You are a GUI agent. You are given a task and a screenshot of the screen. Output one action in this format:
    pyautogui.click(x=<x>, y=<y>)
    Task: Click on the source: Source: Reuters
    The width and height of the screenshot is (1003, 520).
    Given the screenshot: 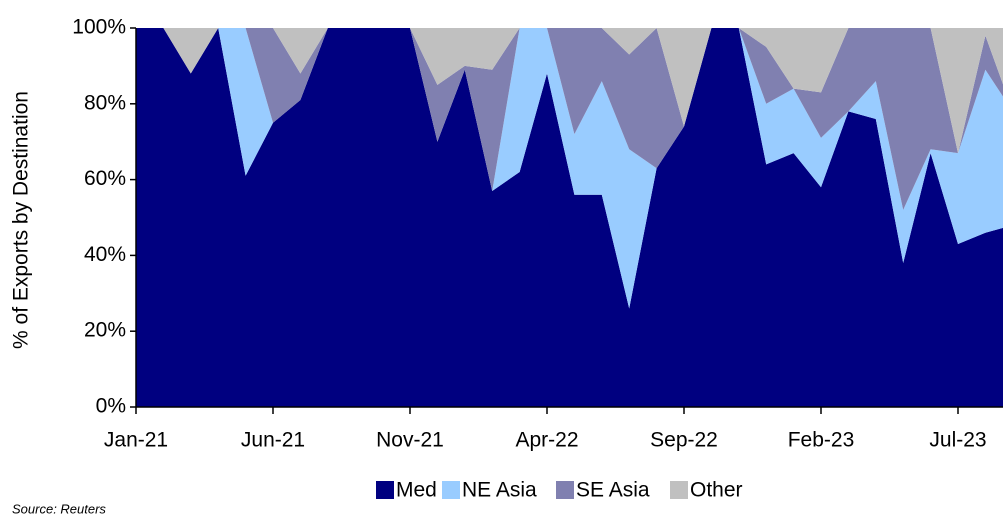 What is the action you would take?
    pyautogui.click(x=59, y=508)
    